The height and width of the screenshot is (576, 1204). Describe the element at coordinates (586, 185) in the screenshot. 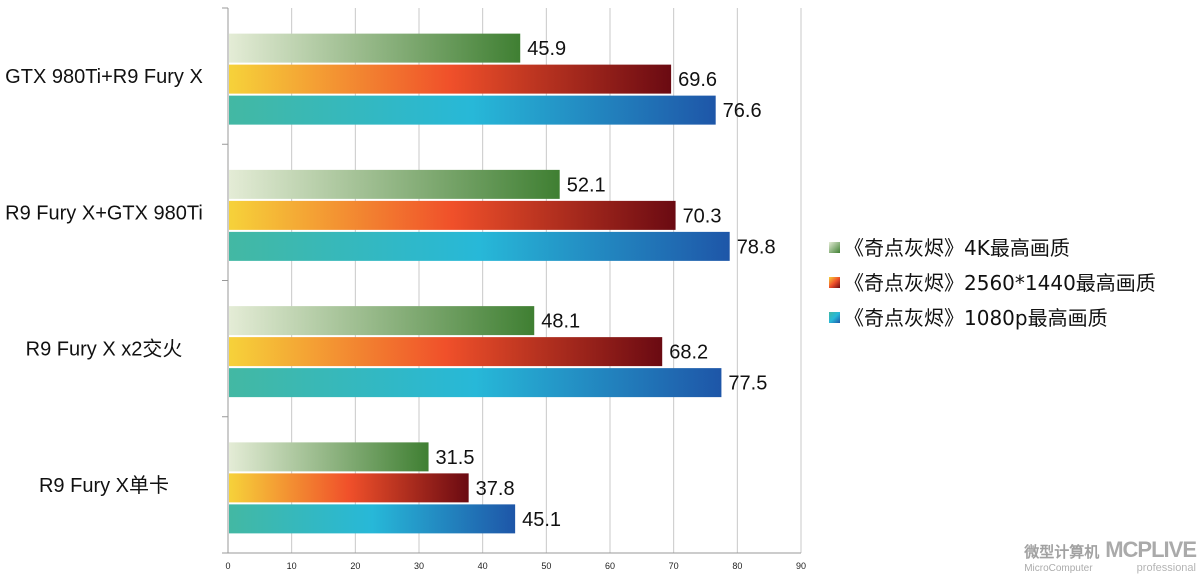

I see `bar-value-label: 52.1` at that location.